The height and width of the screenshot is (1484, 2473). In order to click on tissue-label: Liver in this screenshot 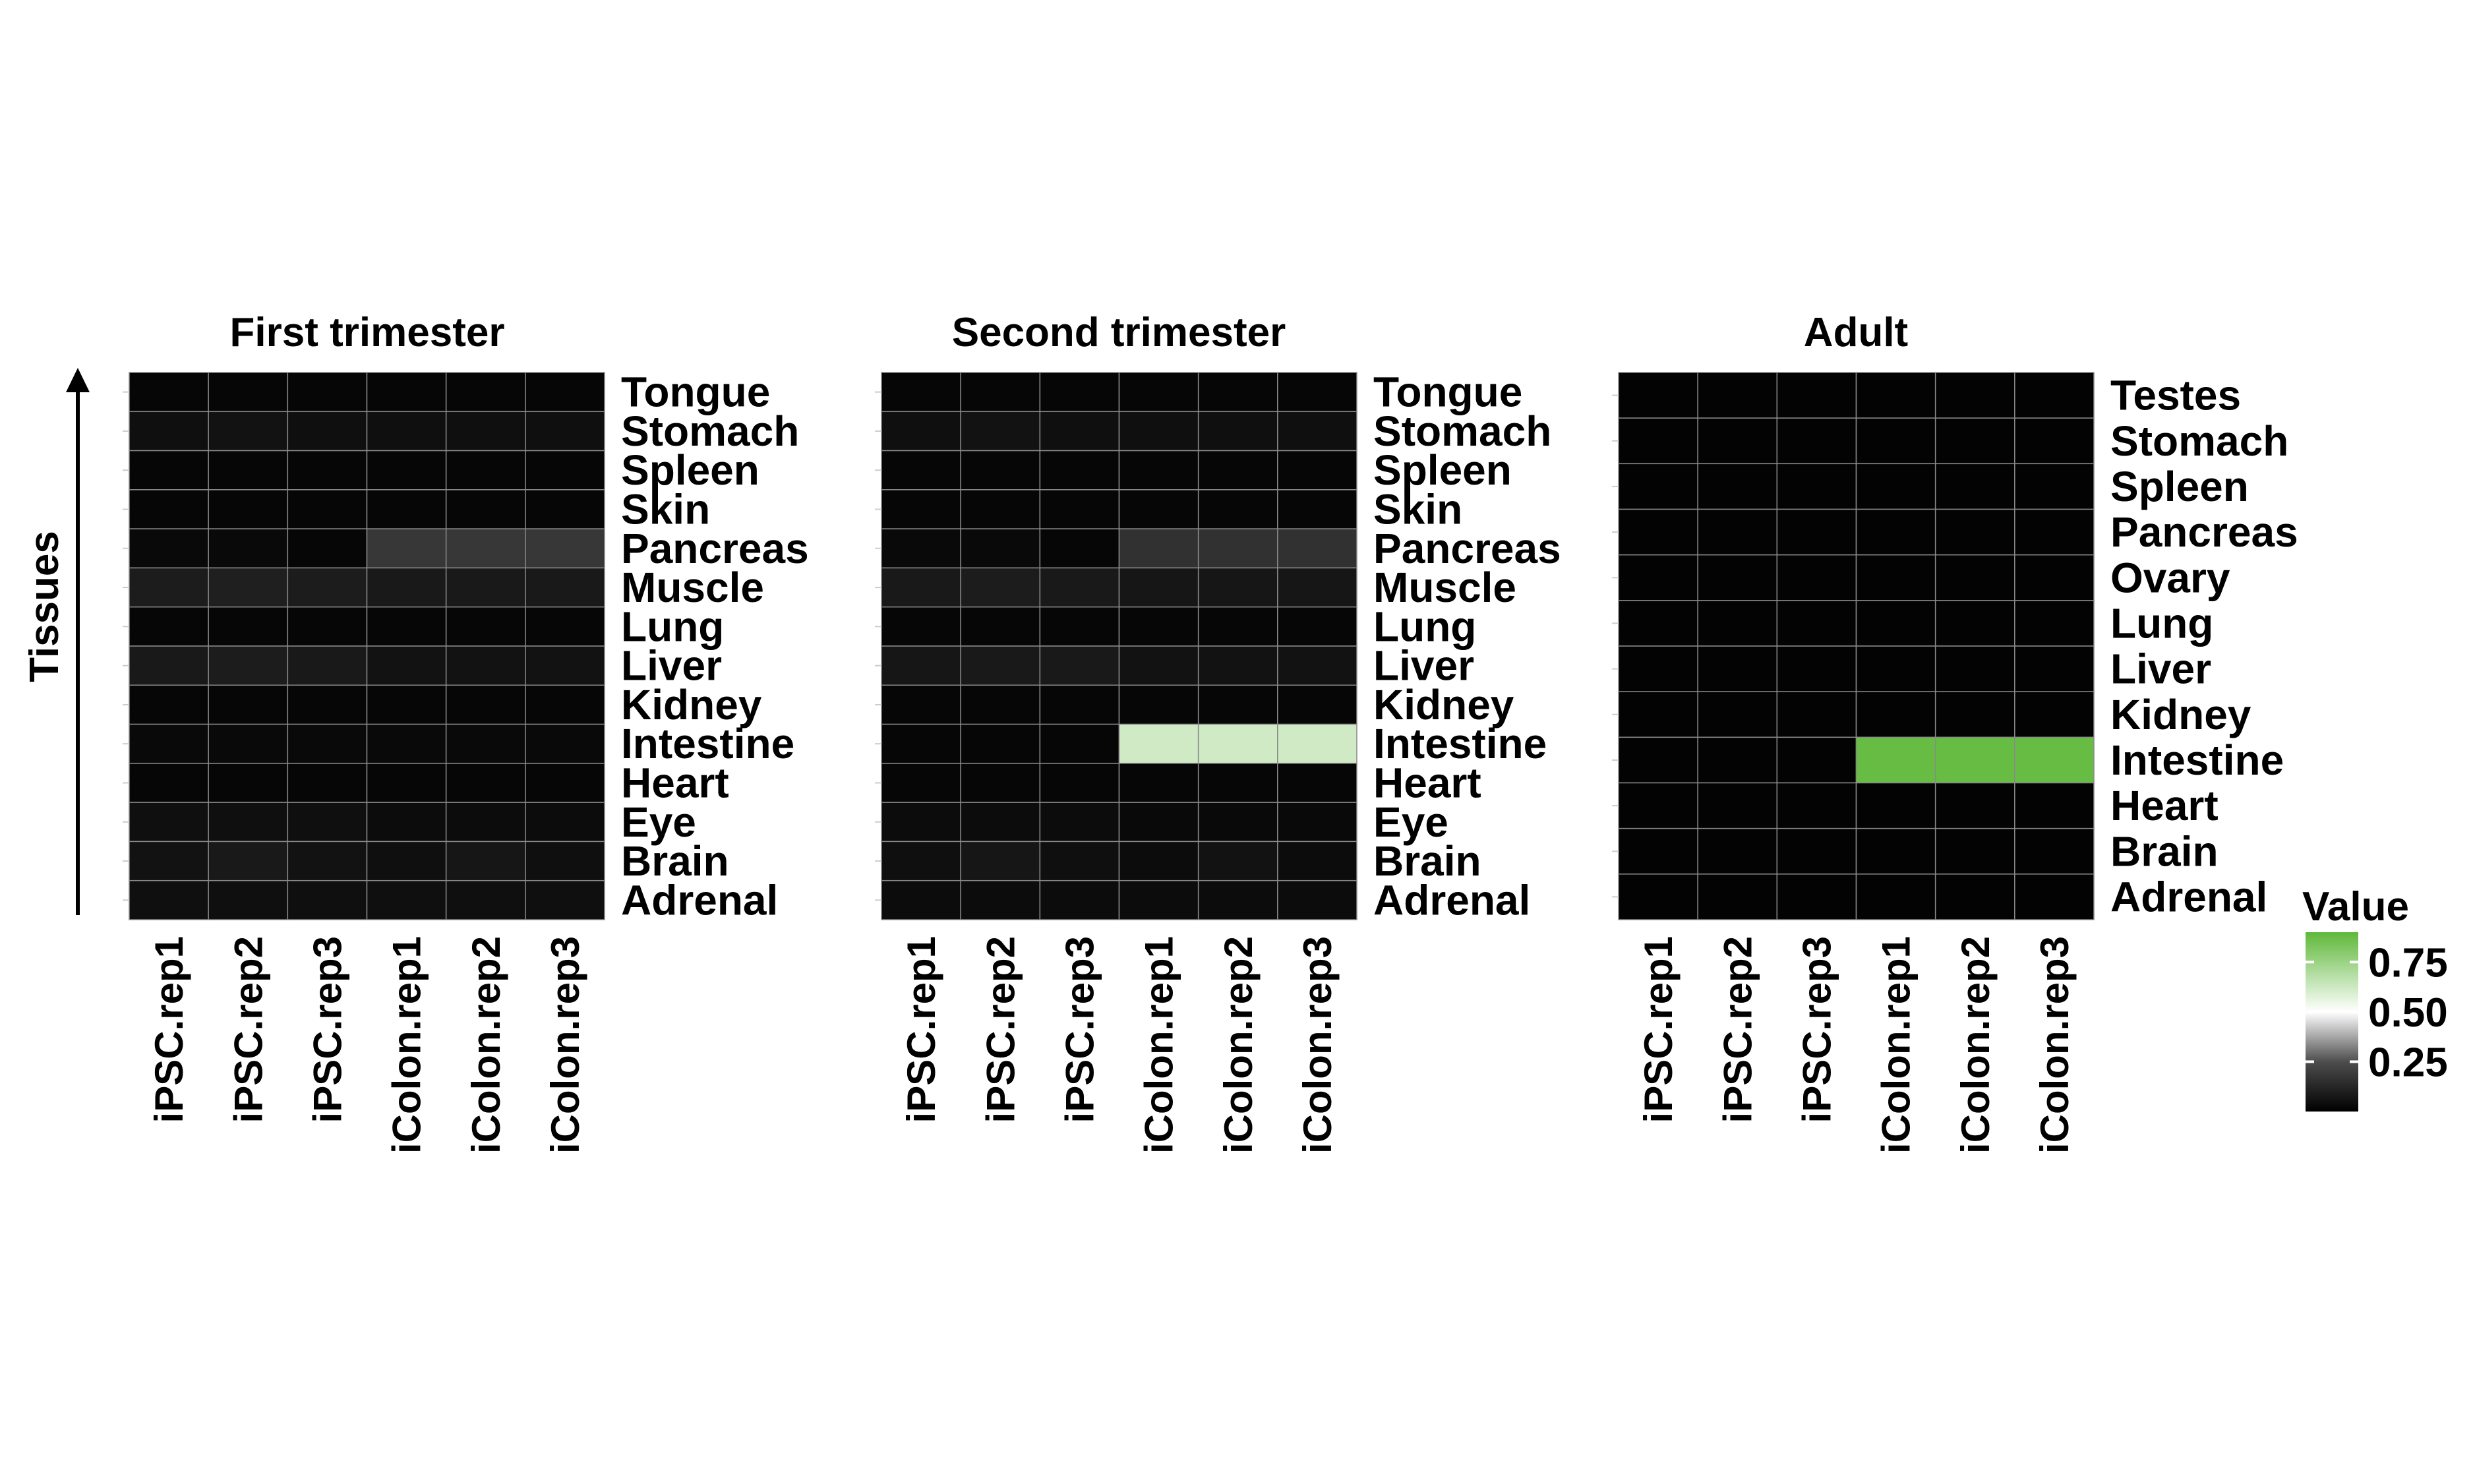, I will do `click(2160, 669)`.